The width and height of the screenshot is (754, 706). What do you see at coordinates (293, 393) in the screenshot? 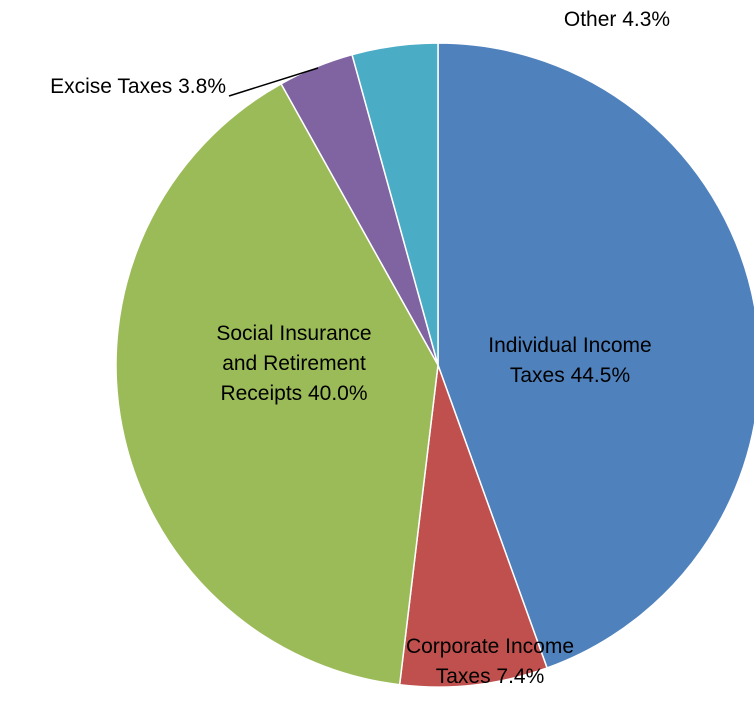
I see `data-label-line: Receipts 40.0%` at bounding box center [293, 393].